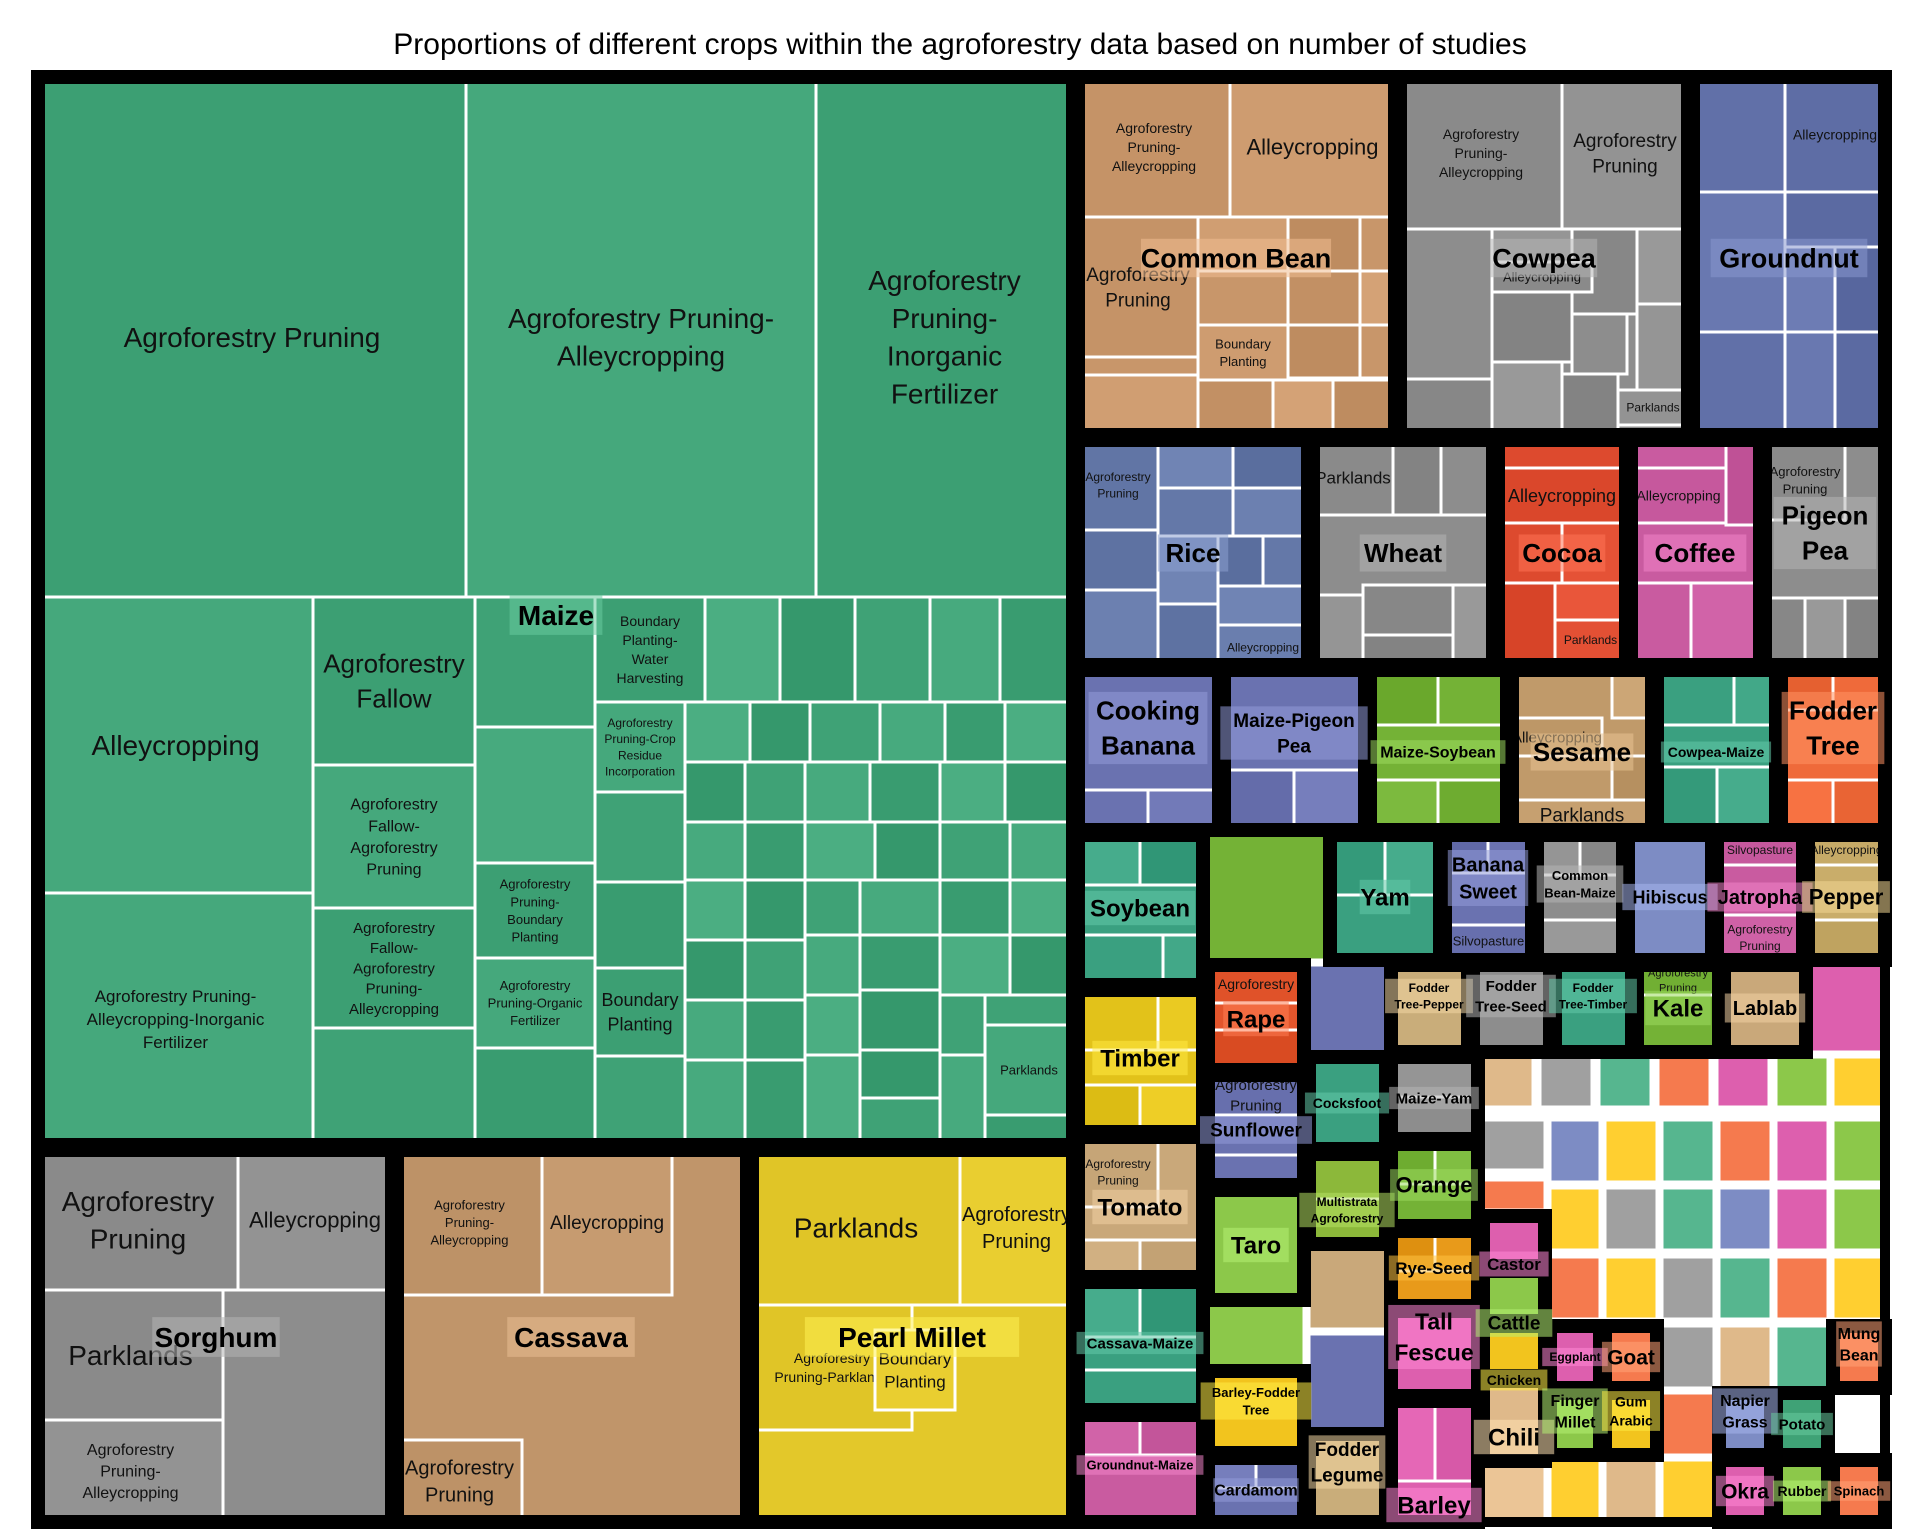  Describe the element at coordinates (1140, 908) in the screenshot. I see `crop-label-soybean: Soybean` at that location.